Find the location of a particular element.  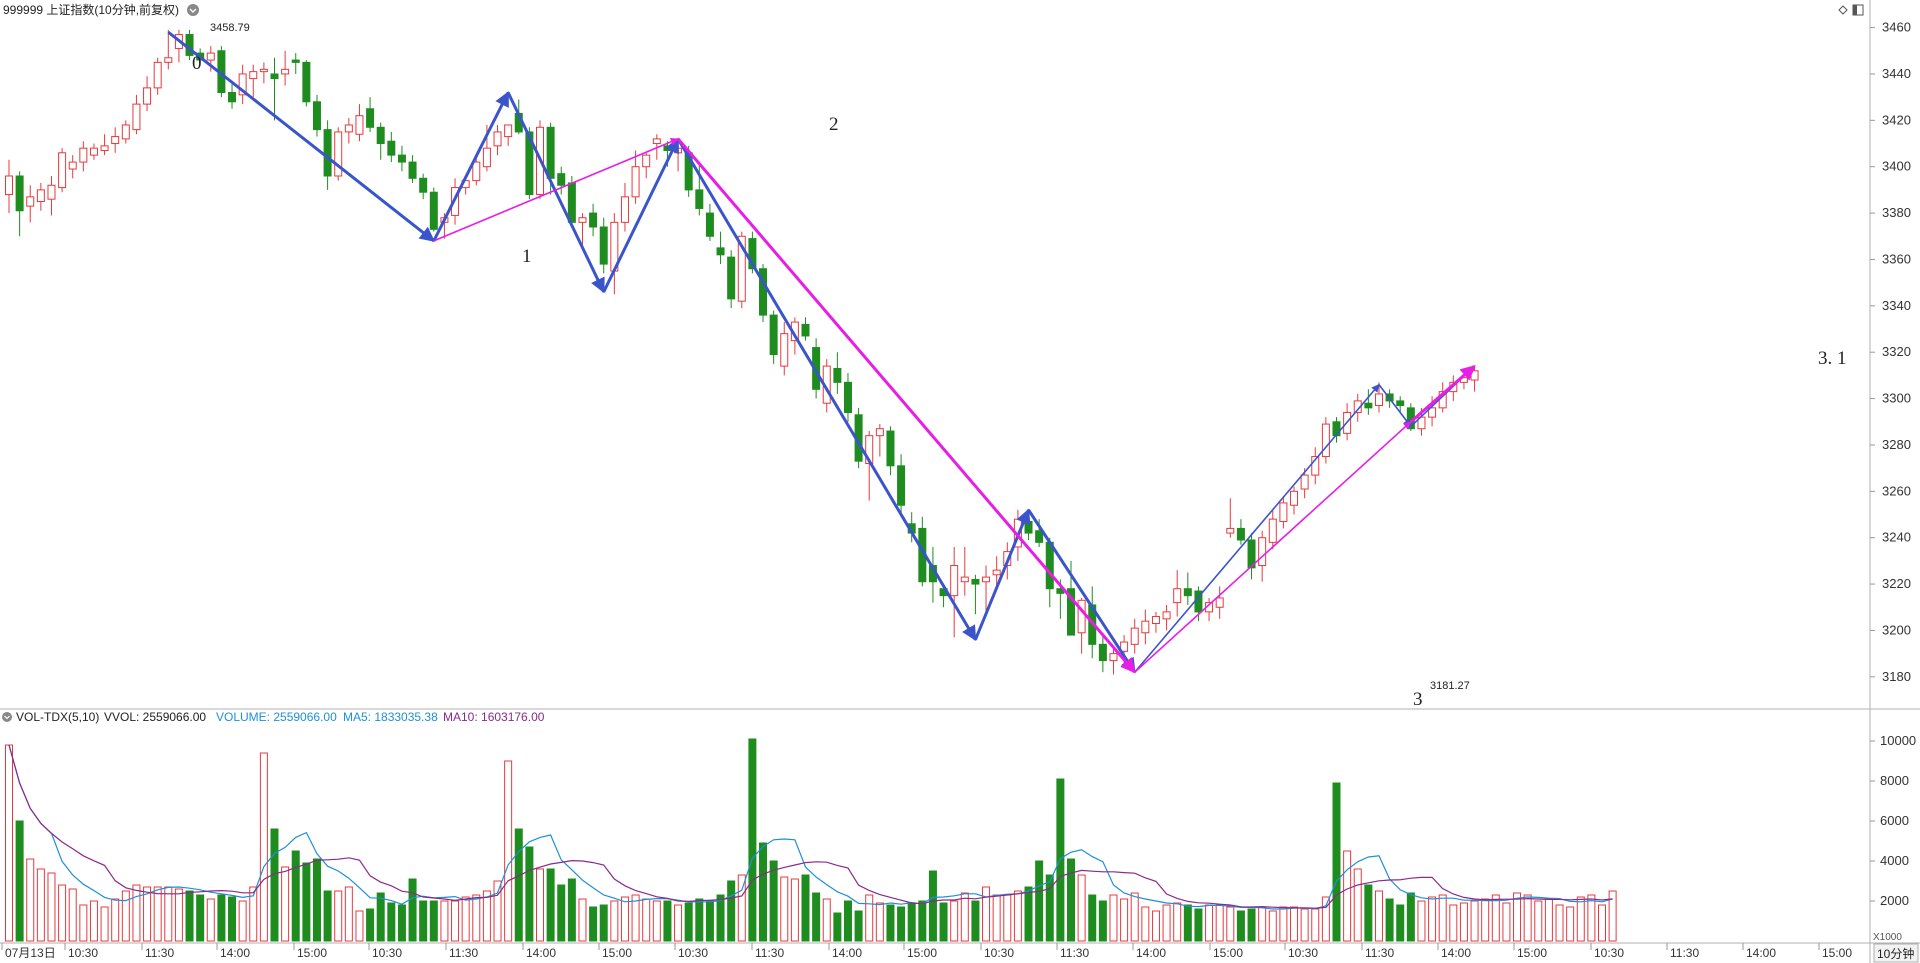

panel-toggle-icon is located at coordinates (1858, 10).